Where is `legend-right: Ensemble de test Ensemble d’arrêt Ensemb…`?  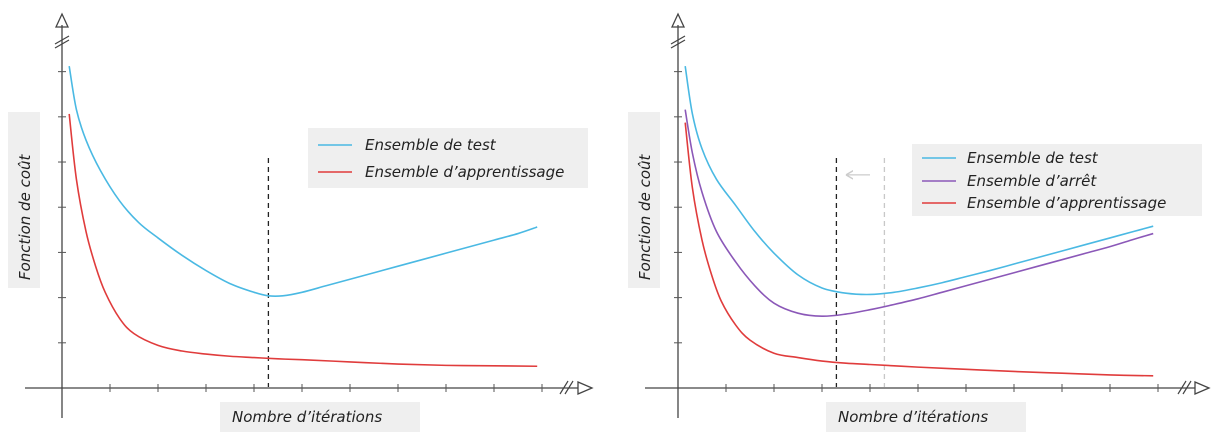 legend-right: Ensemble de test Ensemble d’arrêt Ensemb… is located at coordinates (1057, 180).